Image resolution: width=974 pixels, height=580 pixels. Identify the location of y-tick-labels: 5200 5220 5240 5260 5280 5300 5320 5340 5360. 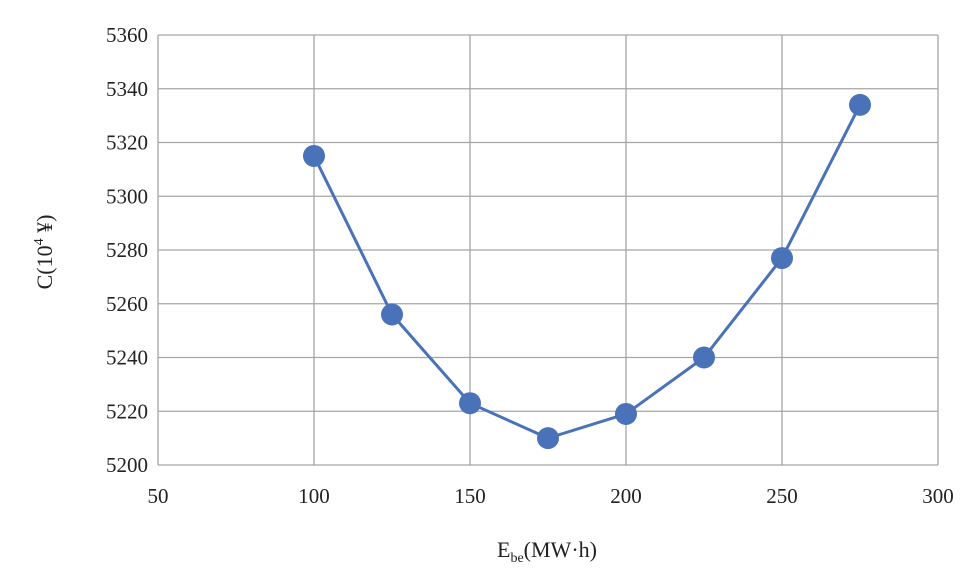
(127, 250).